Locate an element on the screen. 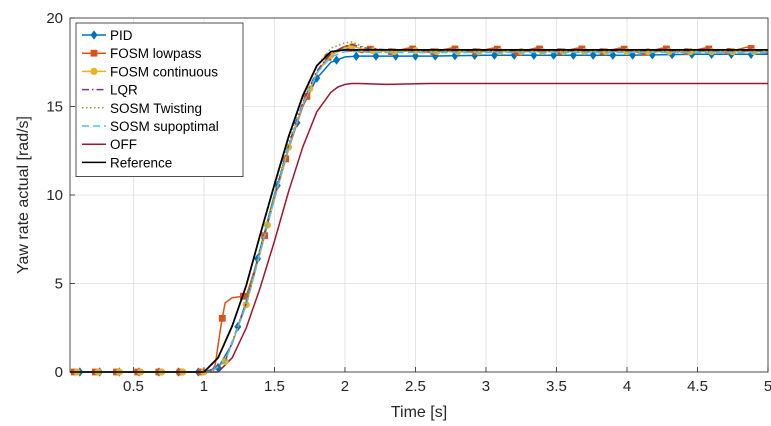 Image resolution: width=771 pixels, height=426 pixels. legend-entry: OFF is located at coordinates (109, 144).